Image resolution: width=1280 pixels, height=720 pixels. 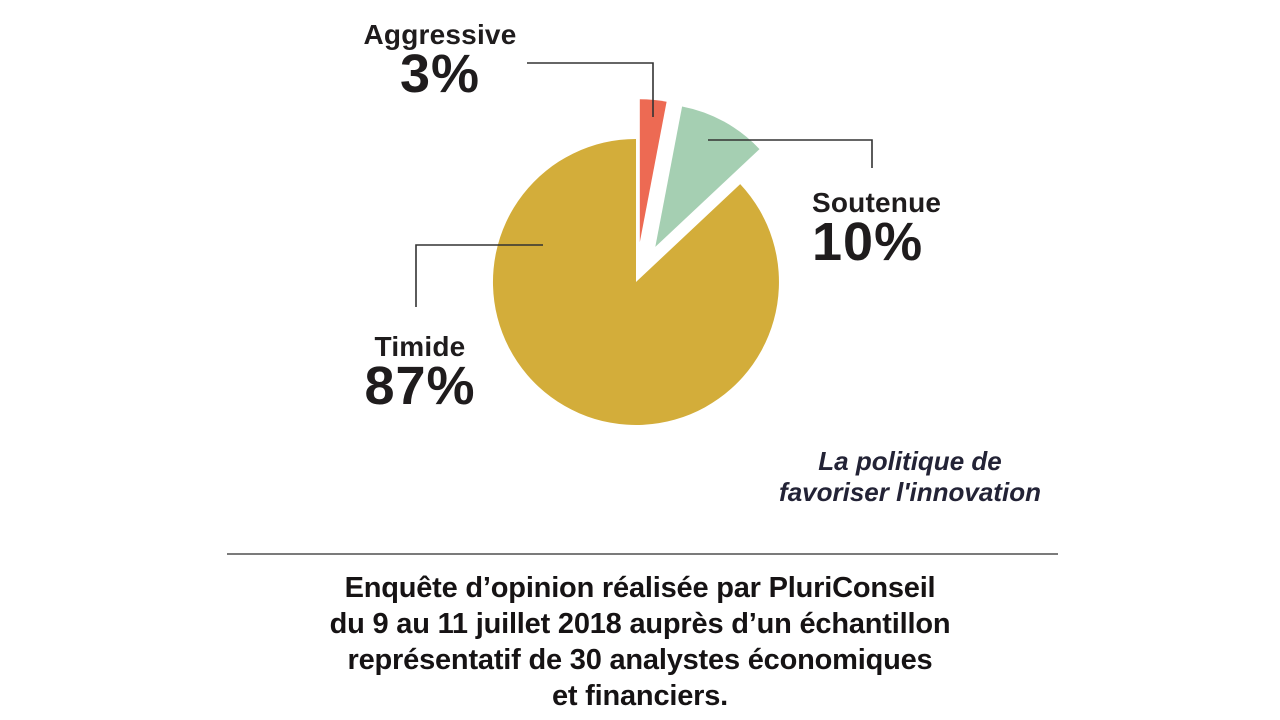 I want to click on timide-connector-line, so click(x=479, y=275).